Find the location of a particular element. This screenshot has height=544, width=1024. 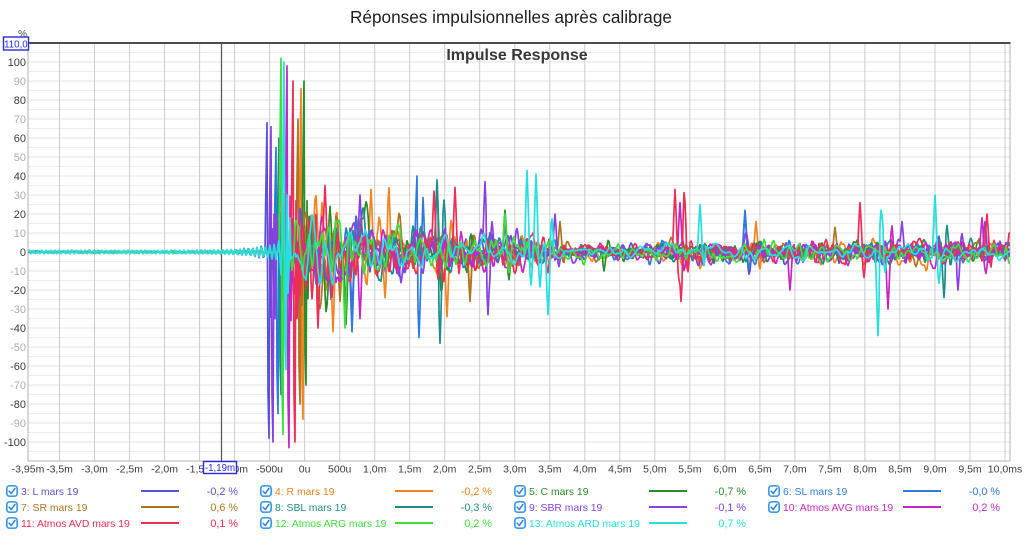

svg-text: 6,5m is located at coordinates (760, 470).